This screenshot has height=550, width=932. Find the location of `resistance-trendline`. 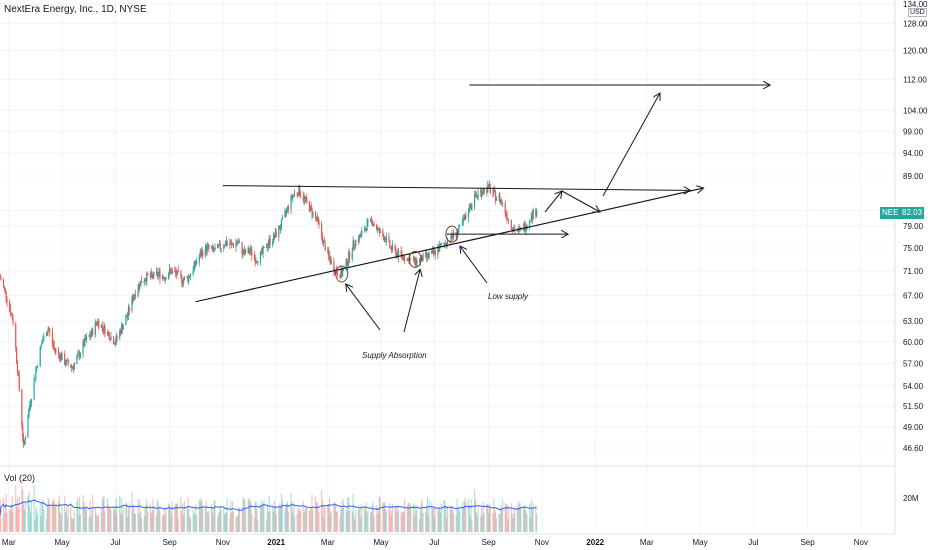

resistance-trendline is located at coordinates (456, 188).